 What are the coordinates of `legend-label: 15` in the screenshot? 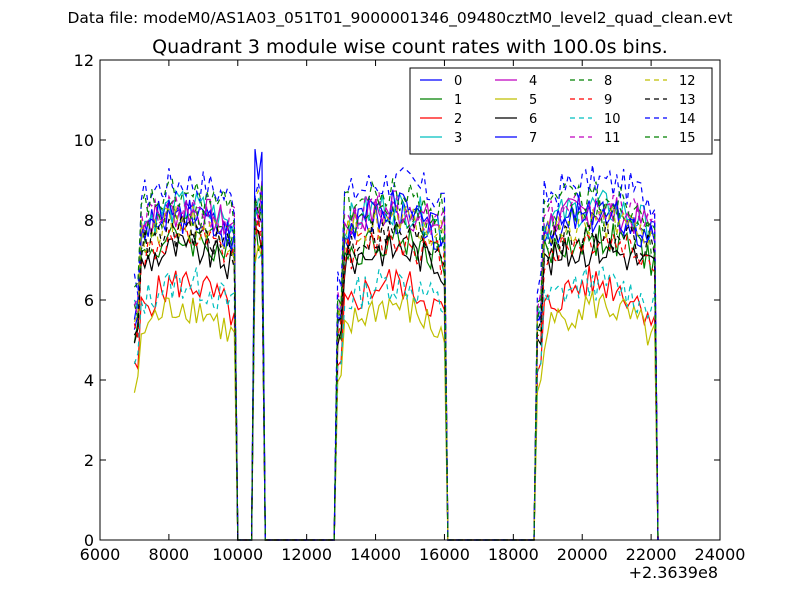 It's located at (687, 138).